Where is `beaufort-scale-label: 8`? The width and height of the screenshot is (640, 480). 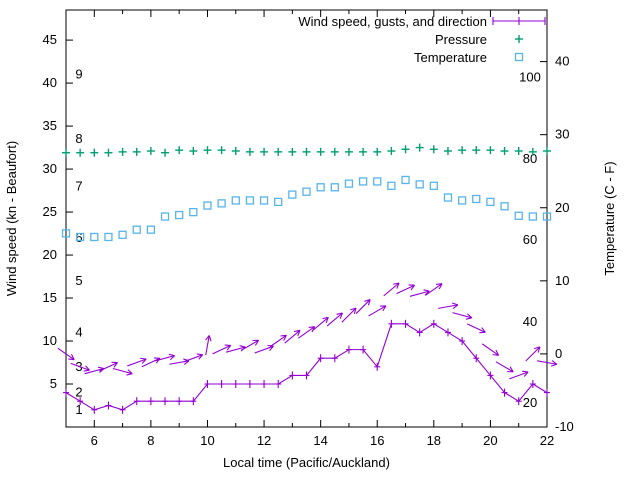 beaufort-scale-label: 8 is located at coordinates (78, 138).